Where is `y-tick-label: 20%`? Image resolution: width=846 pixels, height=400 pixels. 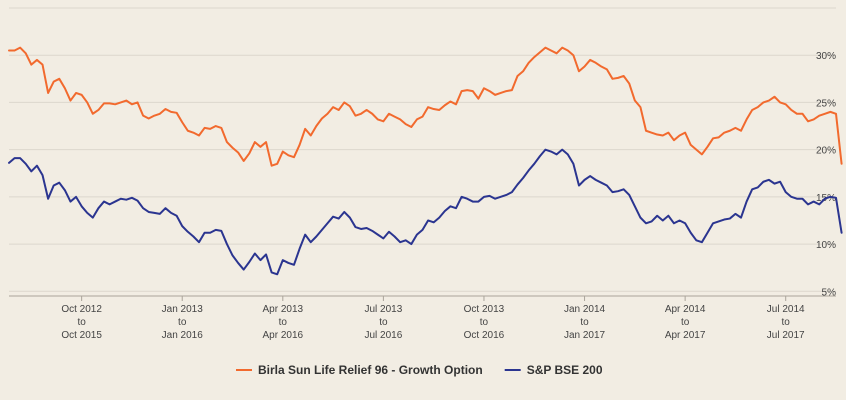
y-tick-label: 20% is located at coordinates (826, 151).